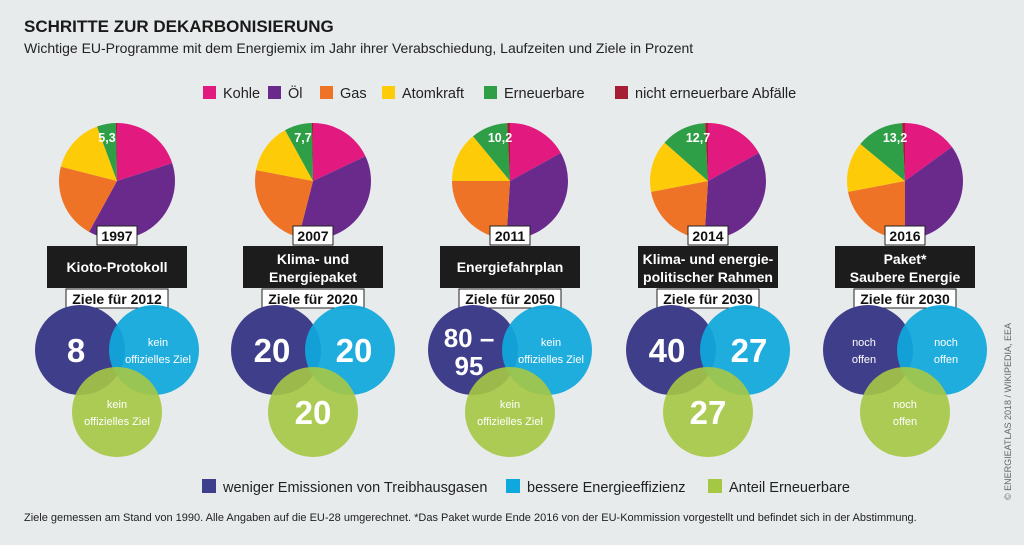  What do you see at coordinates (158, 360) in the screenshot?
I see `target-note-efficiency: offizielles Ziel` at bounding box center [158, 360].